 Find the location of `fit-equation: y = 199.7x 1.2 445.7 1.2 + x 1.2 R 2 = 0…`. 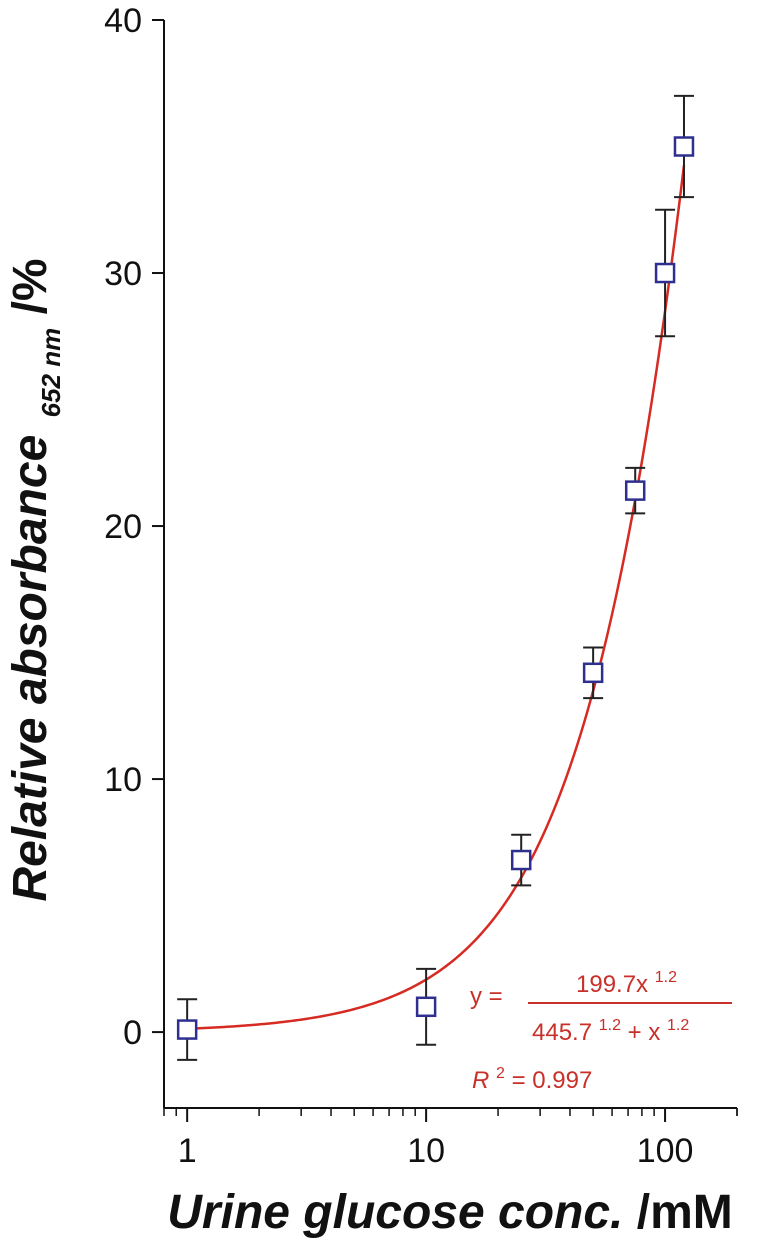

fit-equation: y = 199.7x 1.2 445.7 1.2 + x 1.2 R 2 = 0… is located at coordinates (601, 1031).